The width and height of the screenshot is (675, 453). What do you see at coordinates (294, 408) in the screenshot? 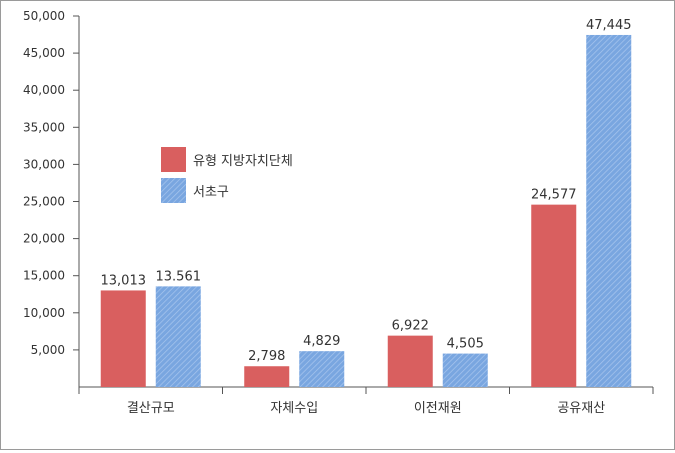
I see `x-tick-label: 자체수입` at bounding box center [294, 408].